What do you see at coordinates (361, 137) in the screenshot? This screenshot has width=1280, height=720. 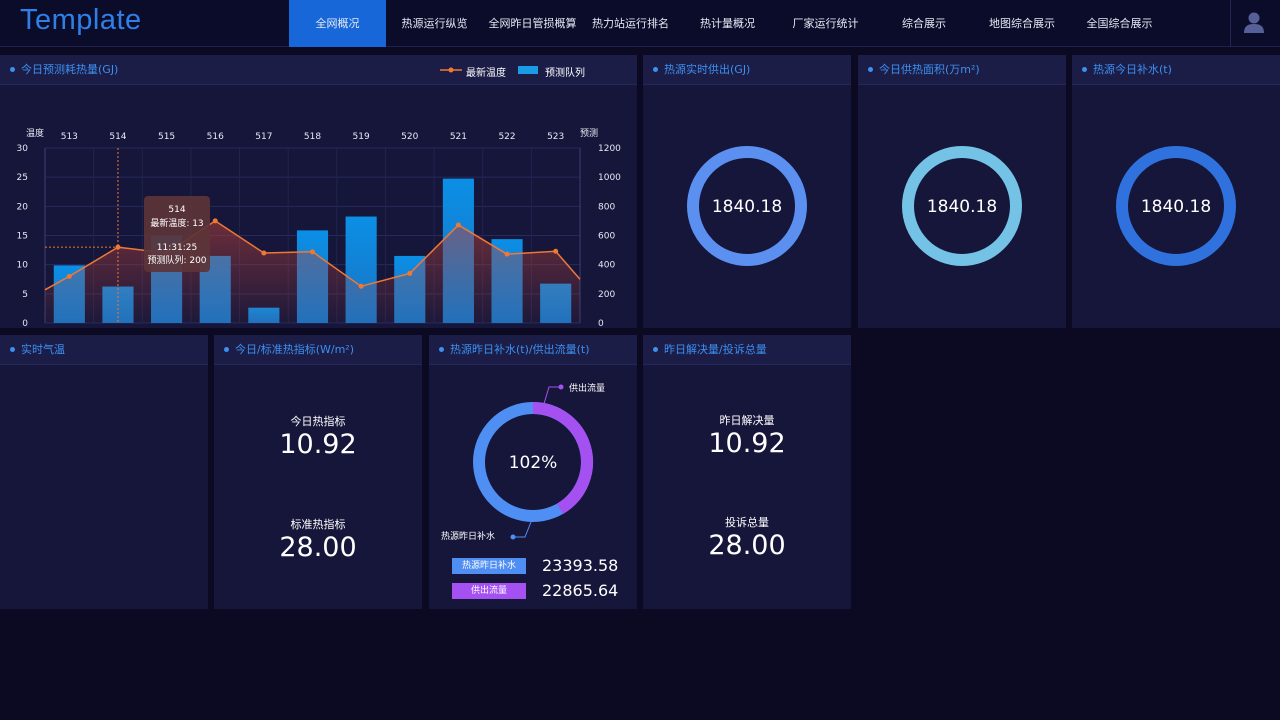 I see `top-category-label: 519` at bounding box center [361, 137].